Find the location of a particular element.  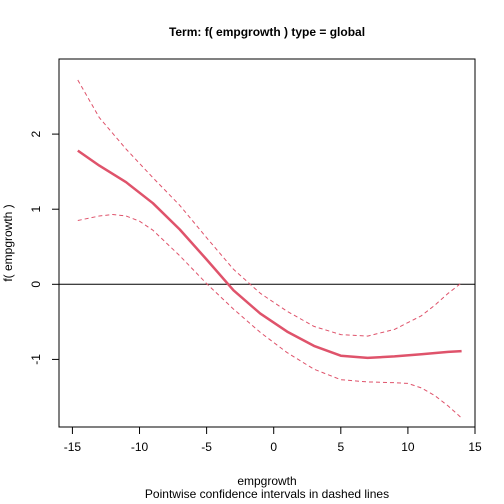

x-axis-label: empgrowth is located at coordinates (266, 481).